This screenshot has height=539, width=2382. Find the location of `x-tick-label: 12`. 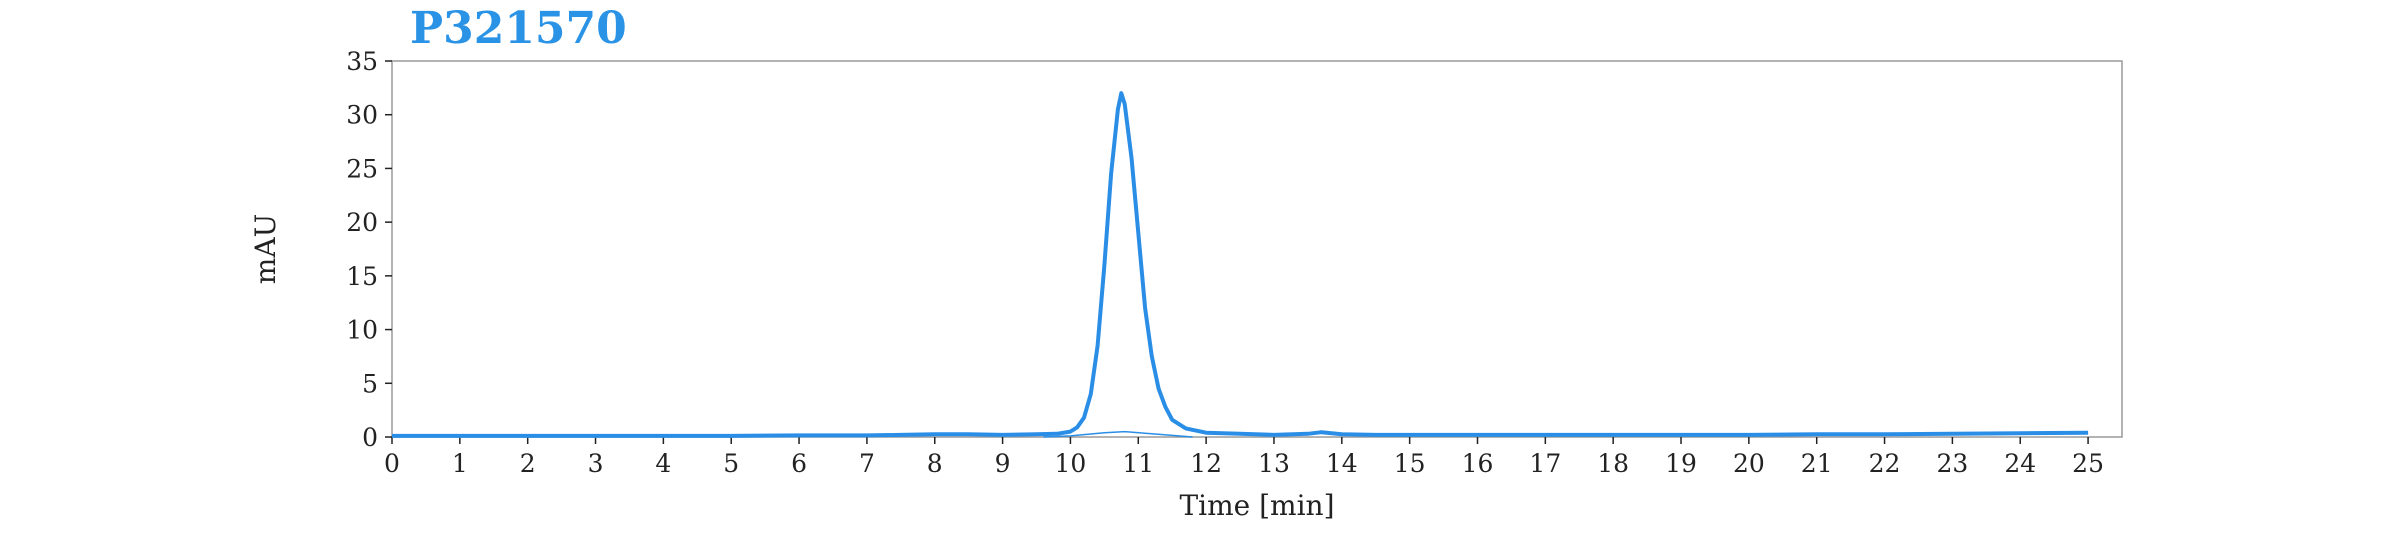

x-tick-label: 12 is located at coordinates (1206, 463).